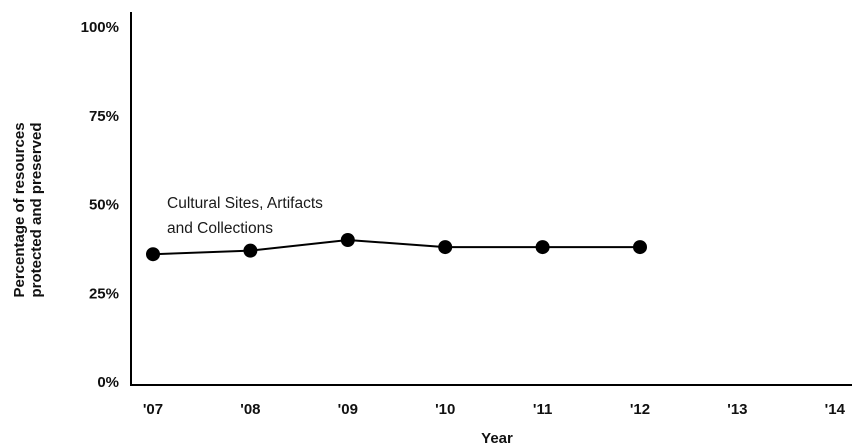 This screenshot has width=856, height=446. Describe the element at coordinates (494, 409) in the screenshot. I see `x-tick-labels: '07 '08 '09 '10 '11 '12 '13 '14` at that location.